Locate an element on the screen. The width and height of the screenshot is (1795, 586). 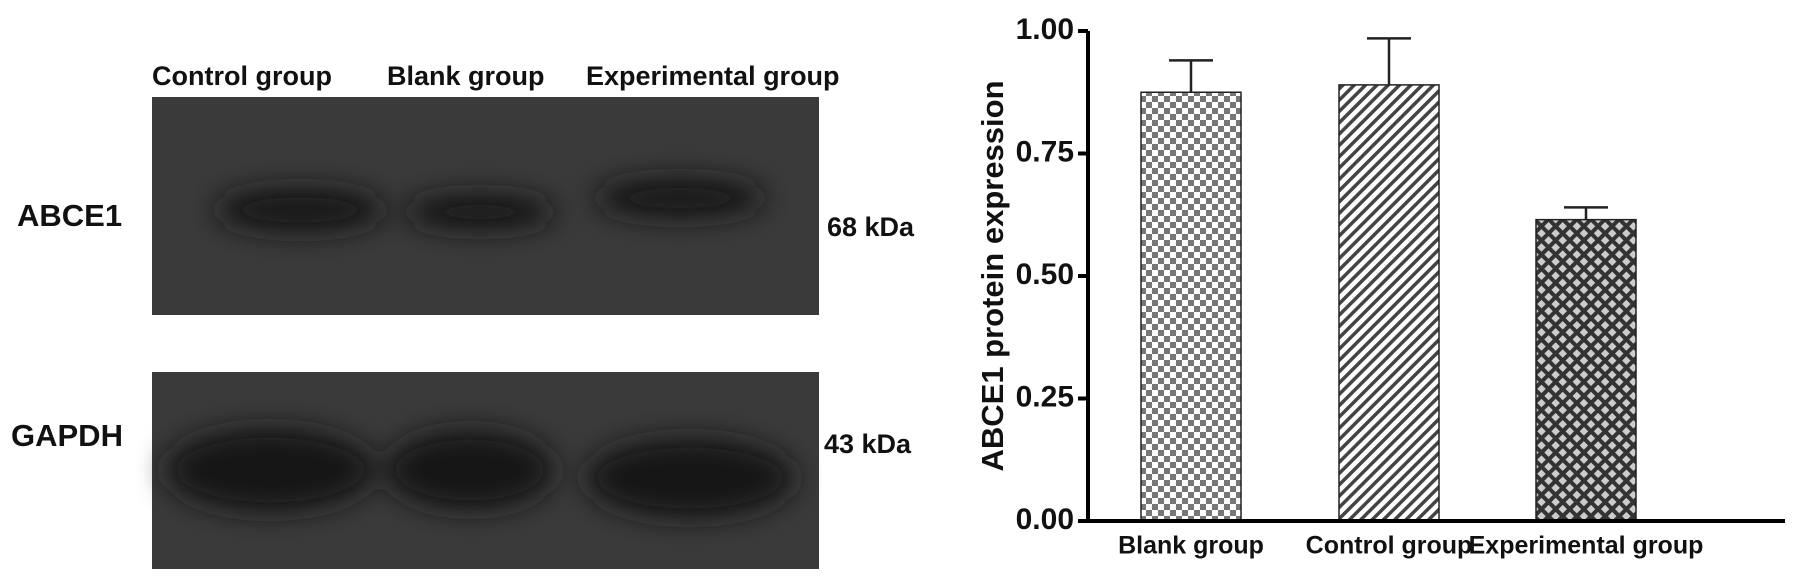
x-tick-label: Experimental group is located at coordinates (1586, 546).